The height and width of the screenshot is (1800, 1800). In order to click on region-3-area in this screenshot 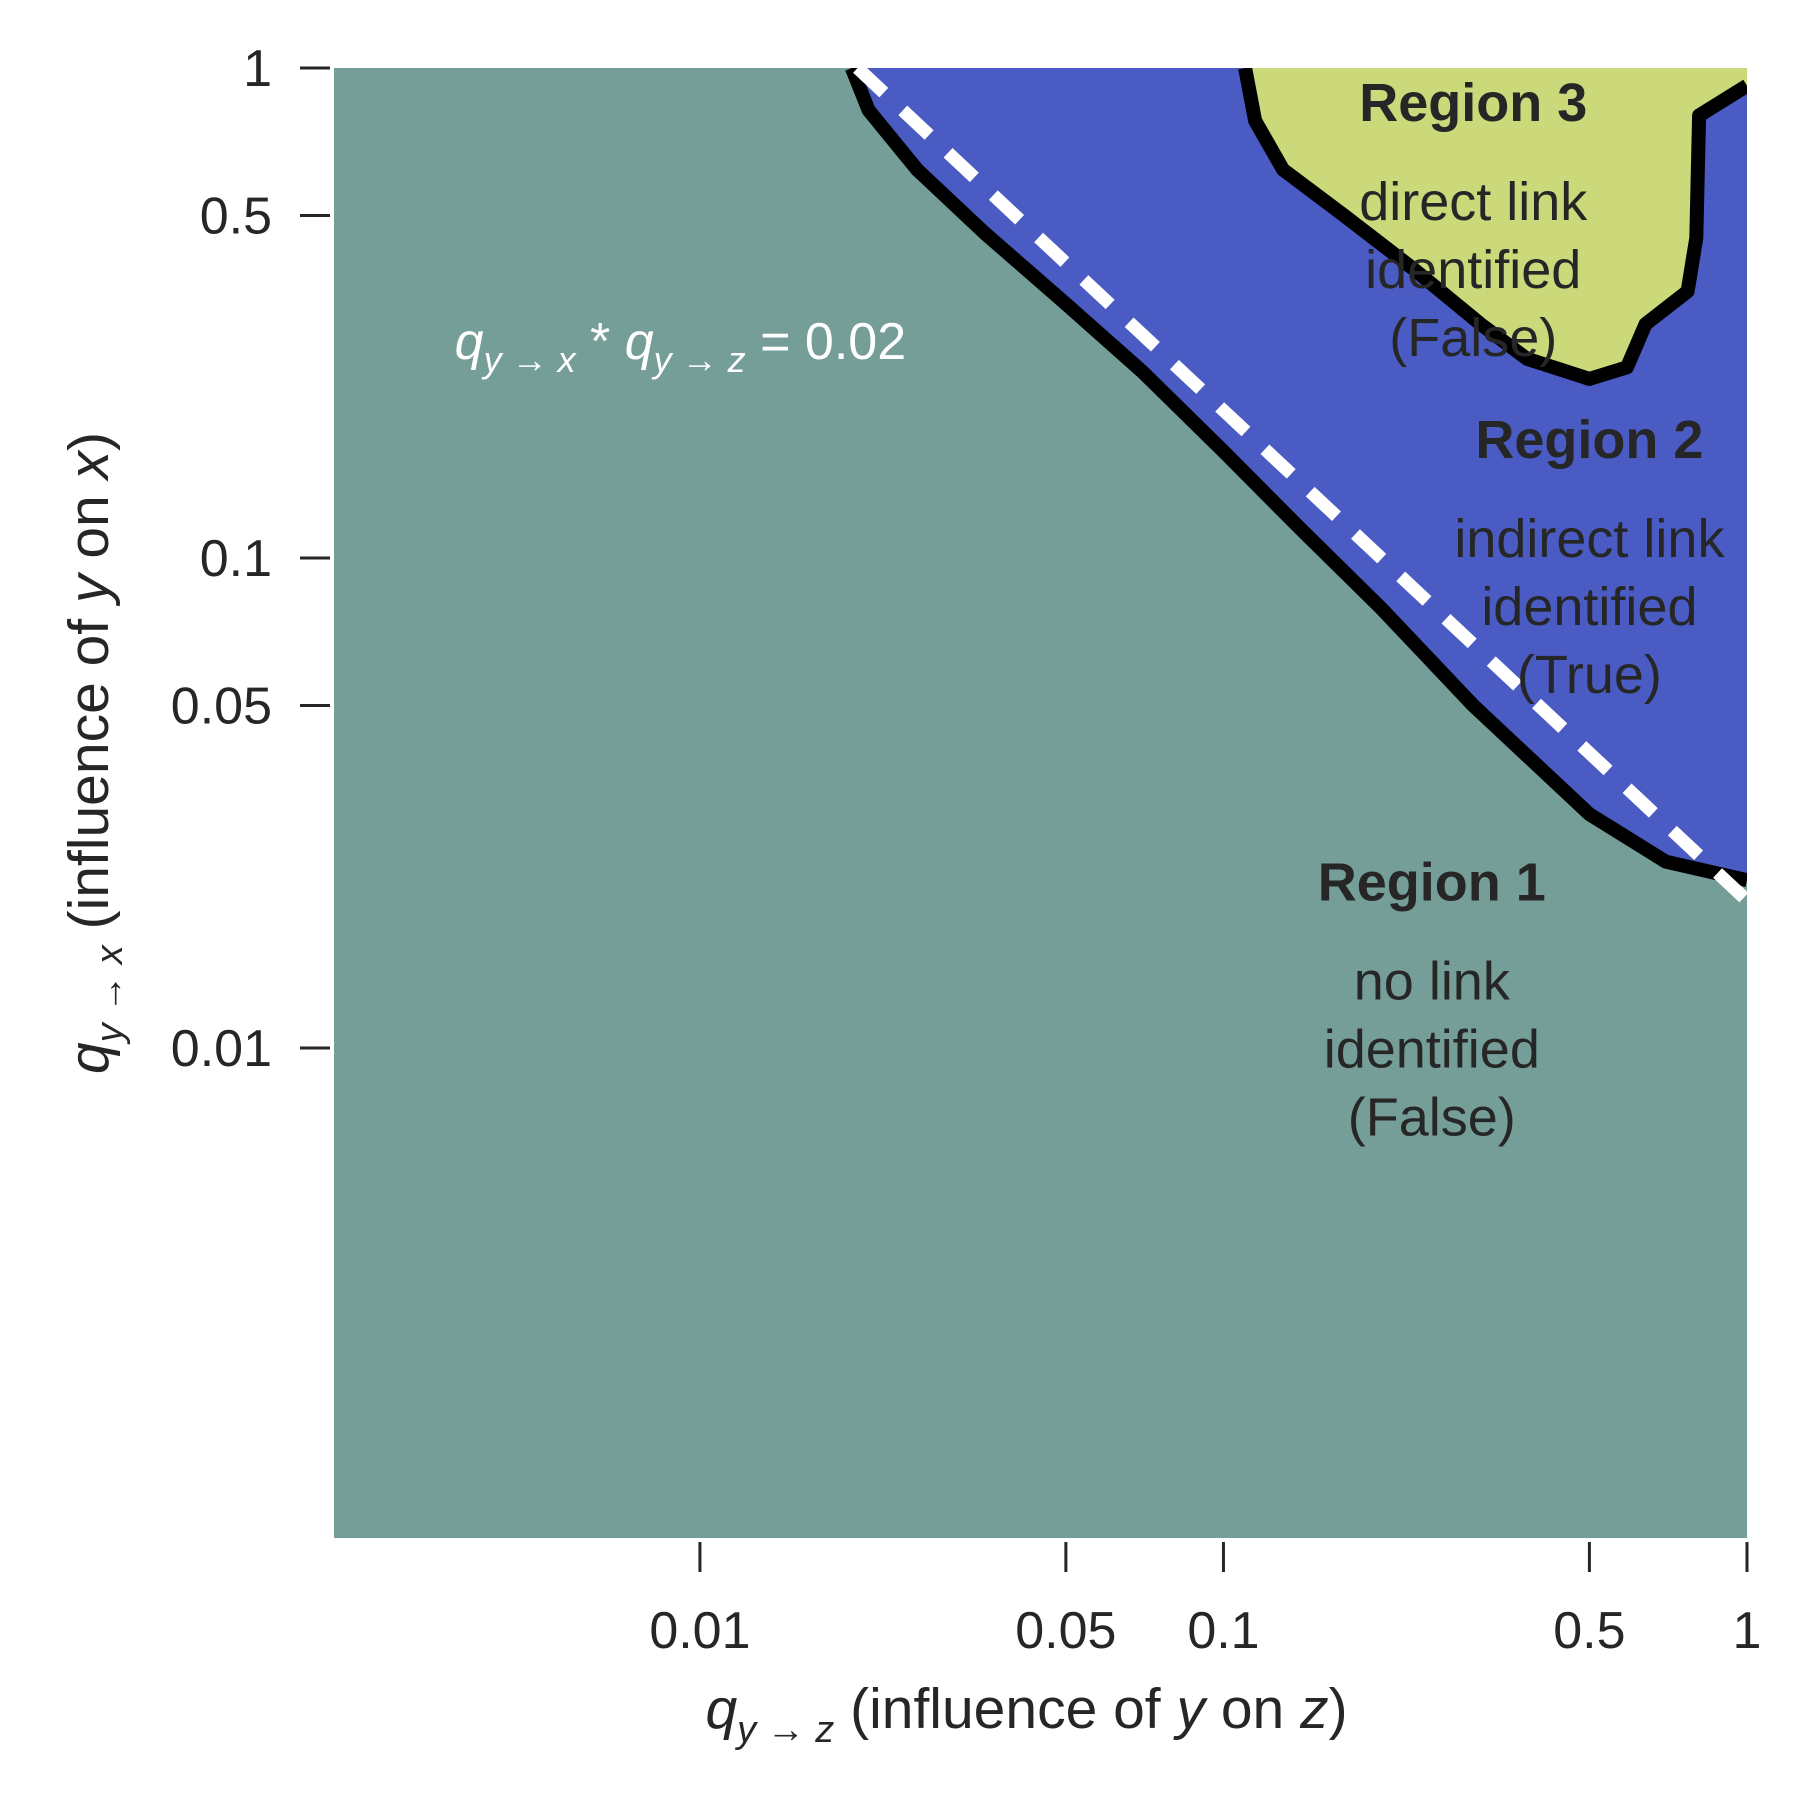, I will do `click(1496, 223)`.